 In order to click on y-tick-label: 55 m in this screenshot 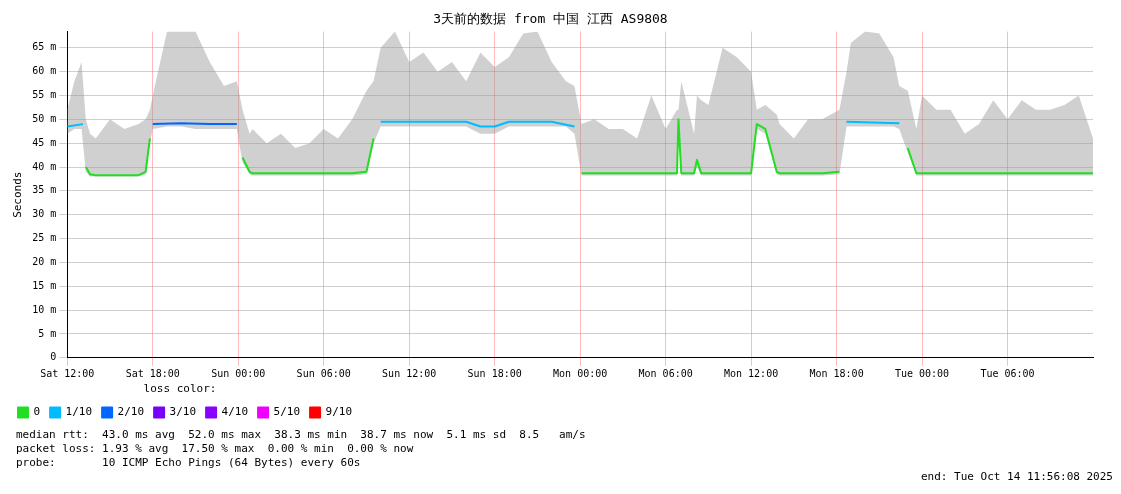, I will do `click(44, 95)`.